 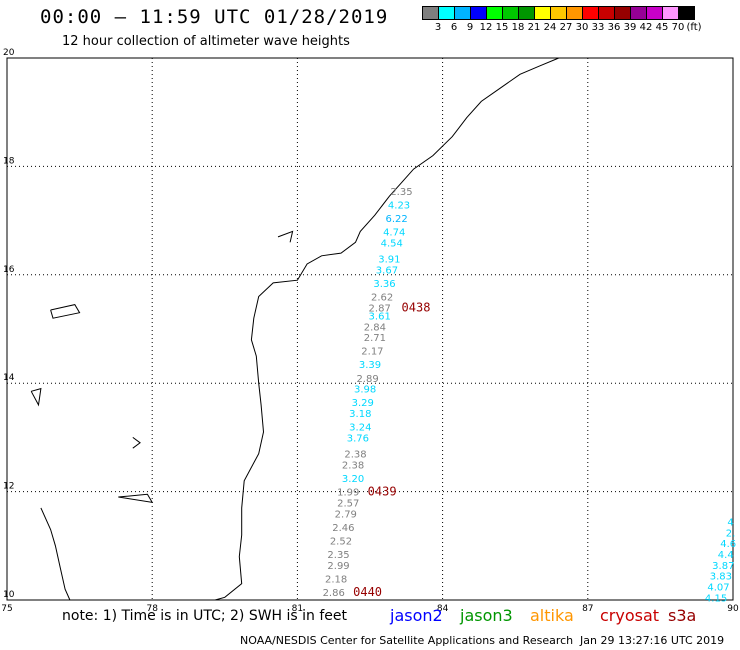 What do you see at coordinates (733, 609) in the screenshot?
I see `lon-tick-label: 90` at bounding box center [733, 609].